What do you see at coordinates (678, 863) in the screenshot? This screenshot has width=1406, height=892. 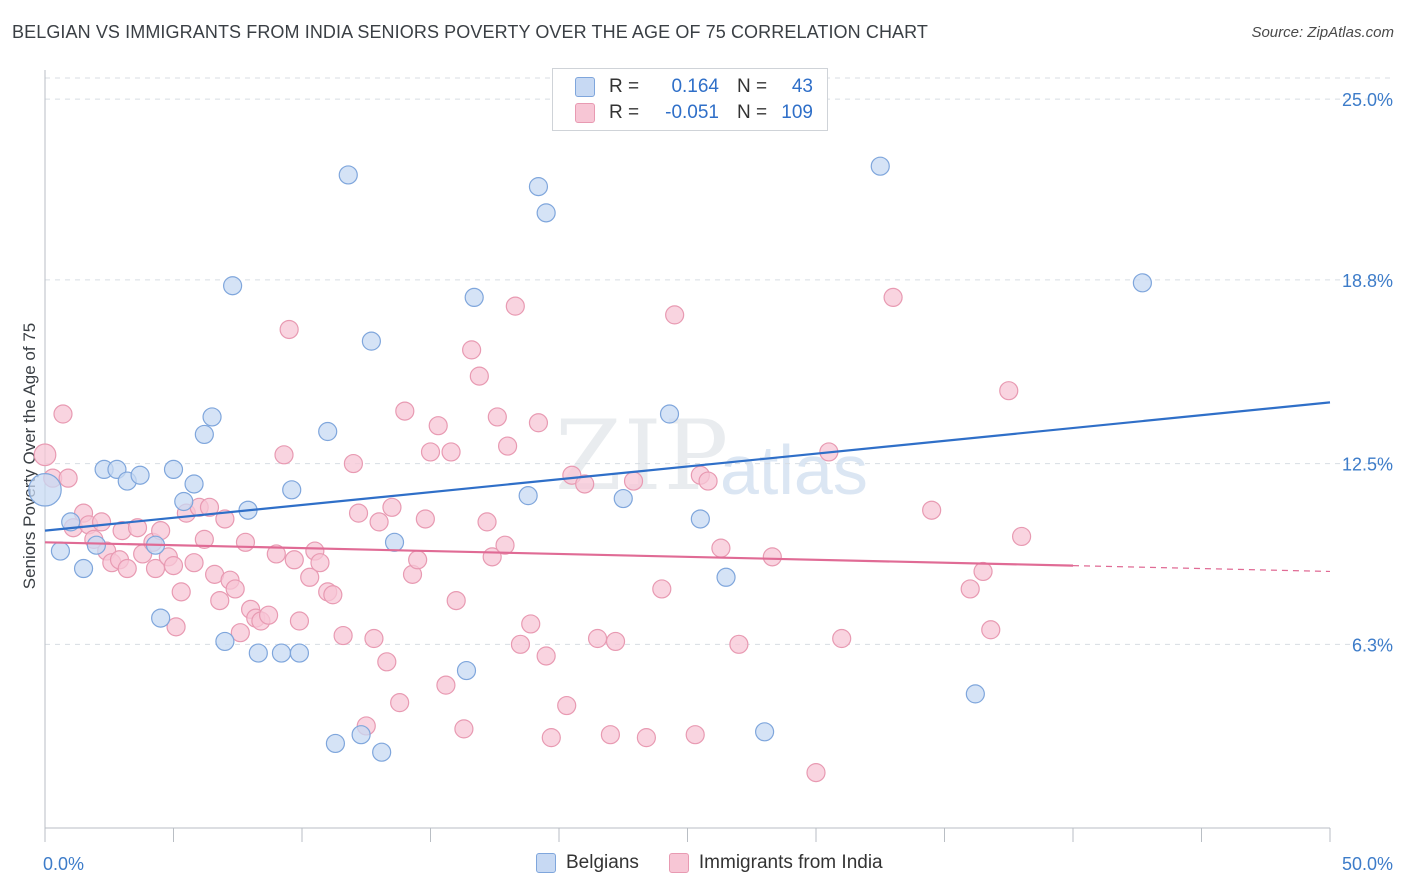 I see `bottom-legend-swatch-pink` at bounding box center [678, 863].